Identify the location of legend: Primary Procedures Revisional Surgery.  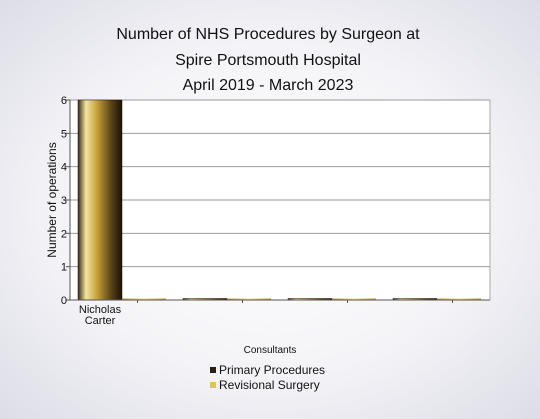
(267, 377).